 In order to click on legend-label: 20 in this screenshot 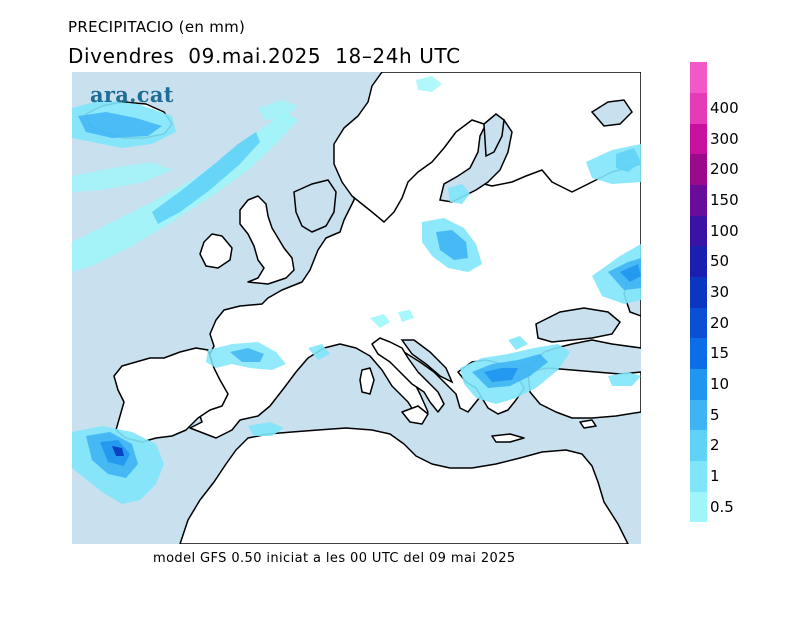, I will do `click(720, 322)`.